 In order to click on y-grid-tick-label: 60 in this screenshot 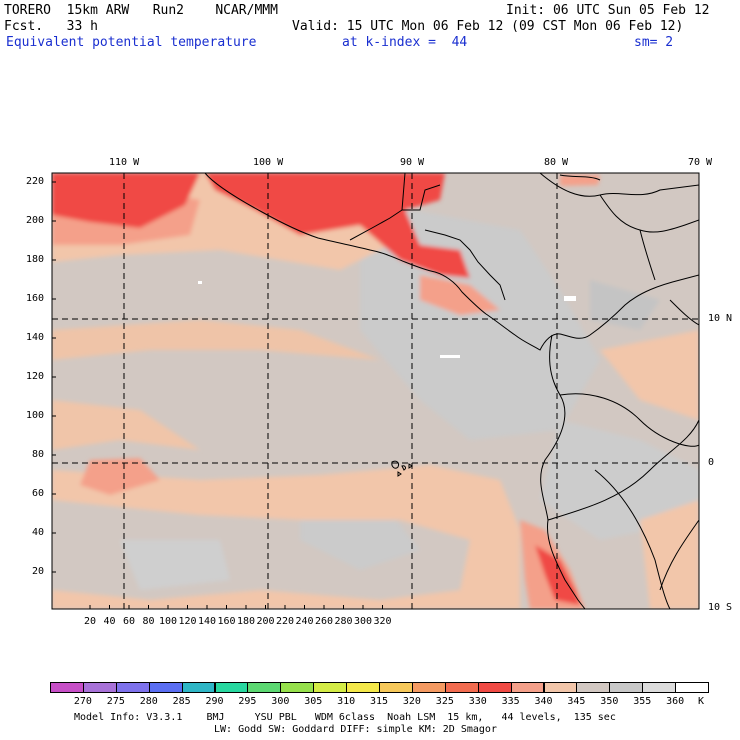, I will do `click(38, 493)`.